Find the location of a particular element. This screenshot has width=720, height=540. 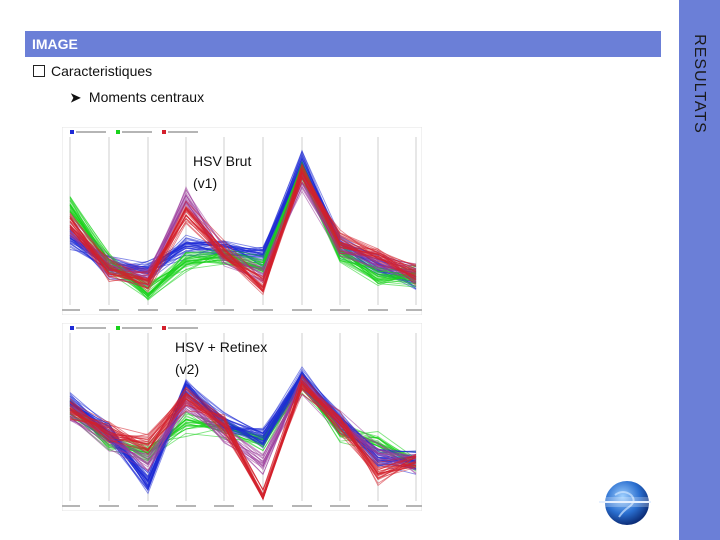

logo-globe-icon is located at coordinates (625, 503).